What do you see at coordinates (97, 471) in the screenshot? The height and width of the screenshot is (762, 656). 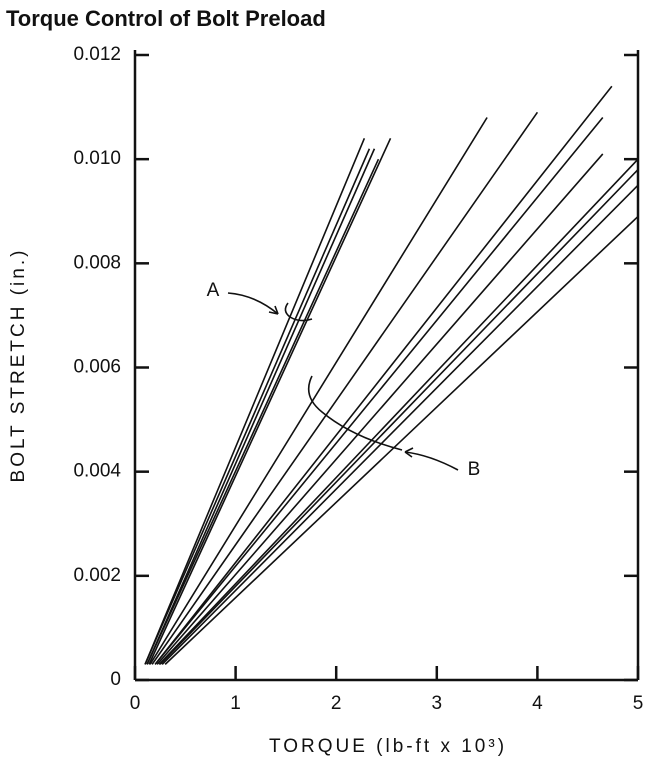 I see `y-tick-label: 0.004` at bounding box center [97, 471].